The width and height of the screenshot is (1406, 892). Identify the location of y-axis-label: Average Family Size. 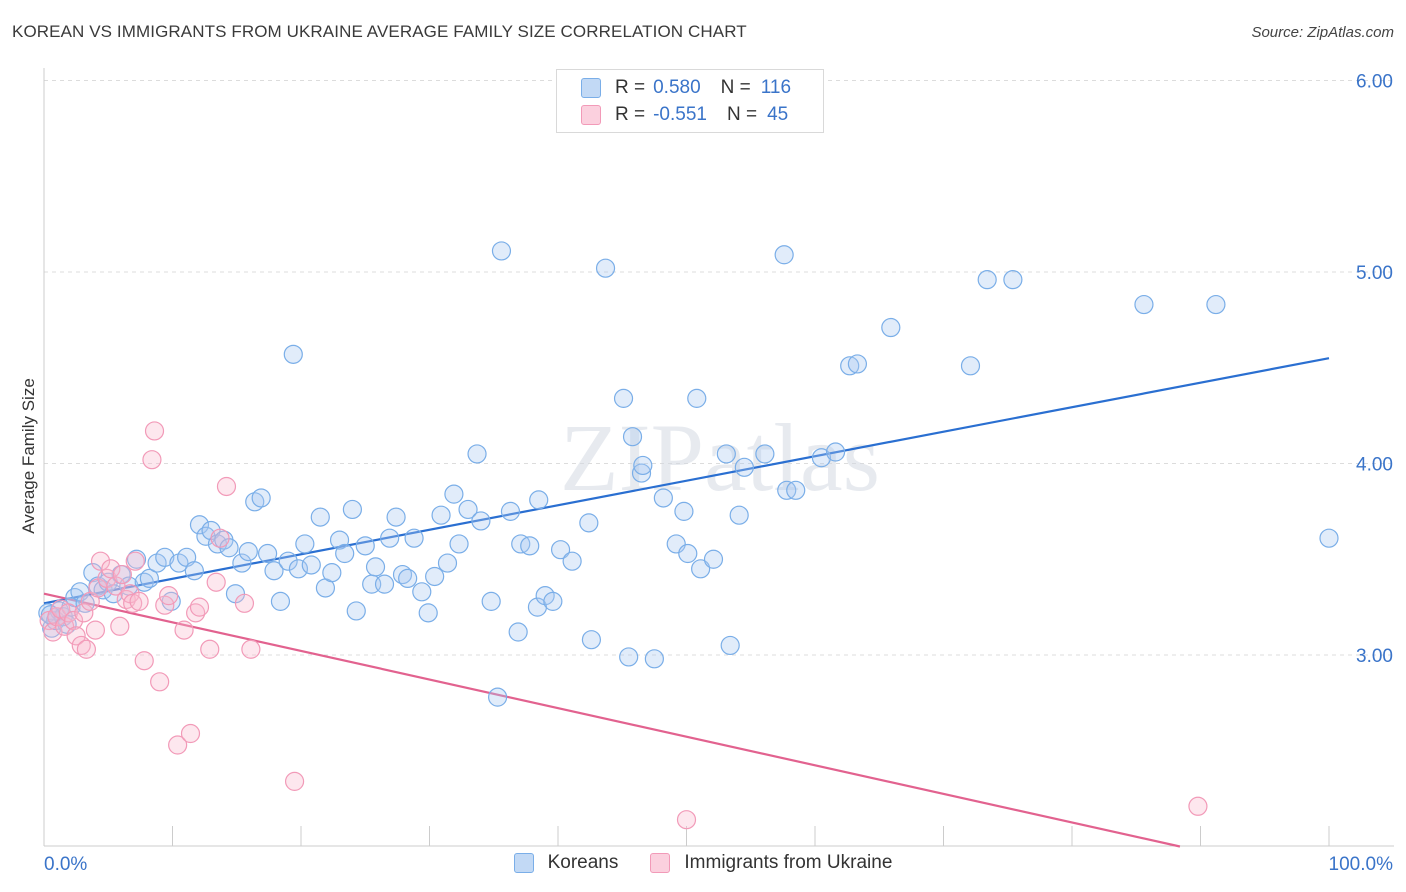
(28, 456).